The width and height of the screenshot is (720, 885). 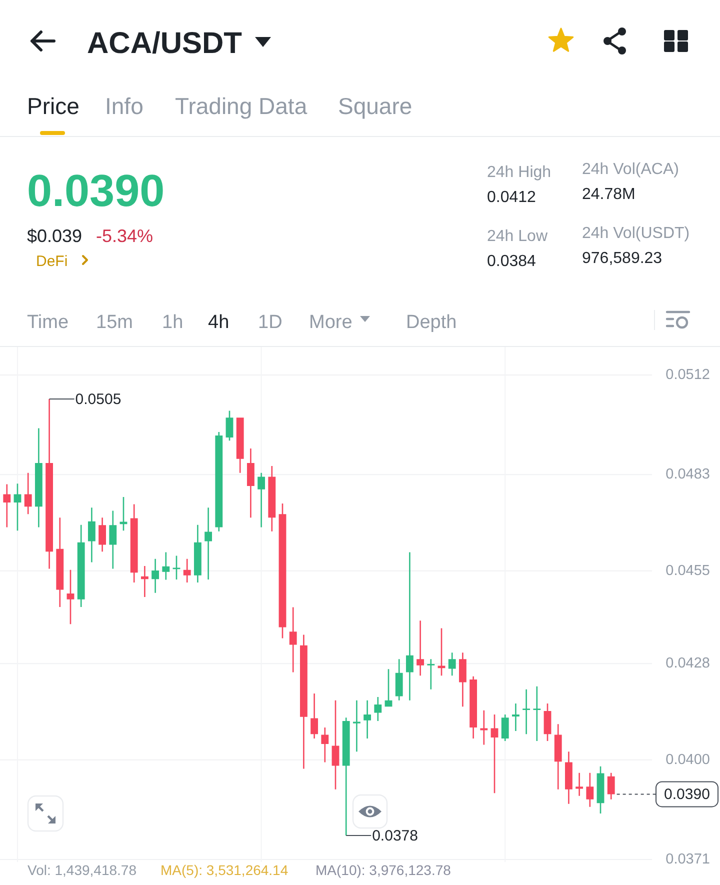 What do you see at coordinates (687, 794) in the screenshot?
I see `ref-line-label: 0.0390` at bounding box center [687, 794].